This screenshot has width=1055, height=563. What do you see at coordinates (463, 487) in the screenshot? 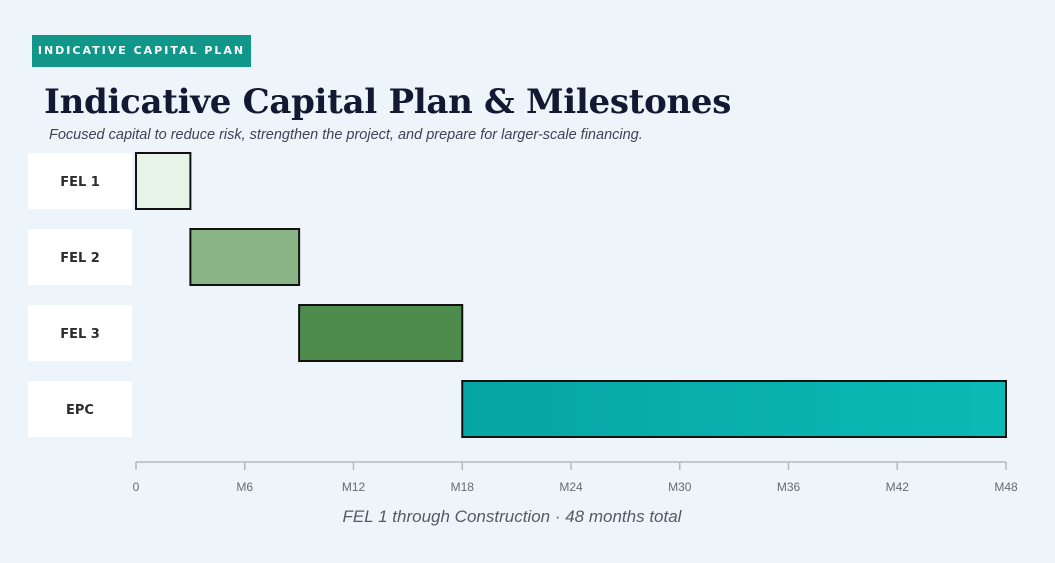
I see `x-tick-label: M18` at bounding box center [463, 487].